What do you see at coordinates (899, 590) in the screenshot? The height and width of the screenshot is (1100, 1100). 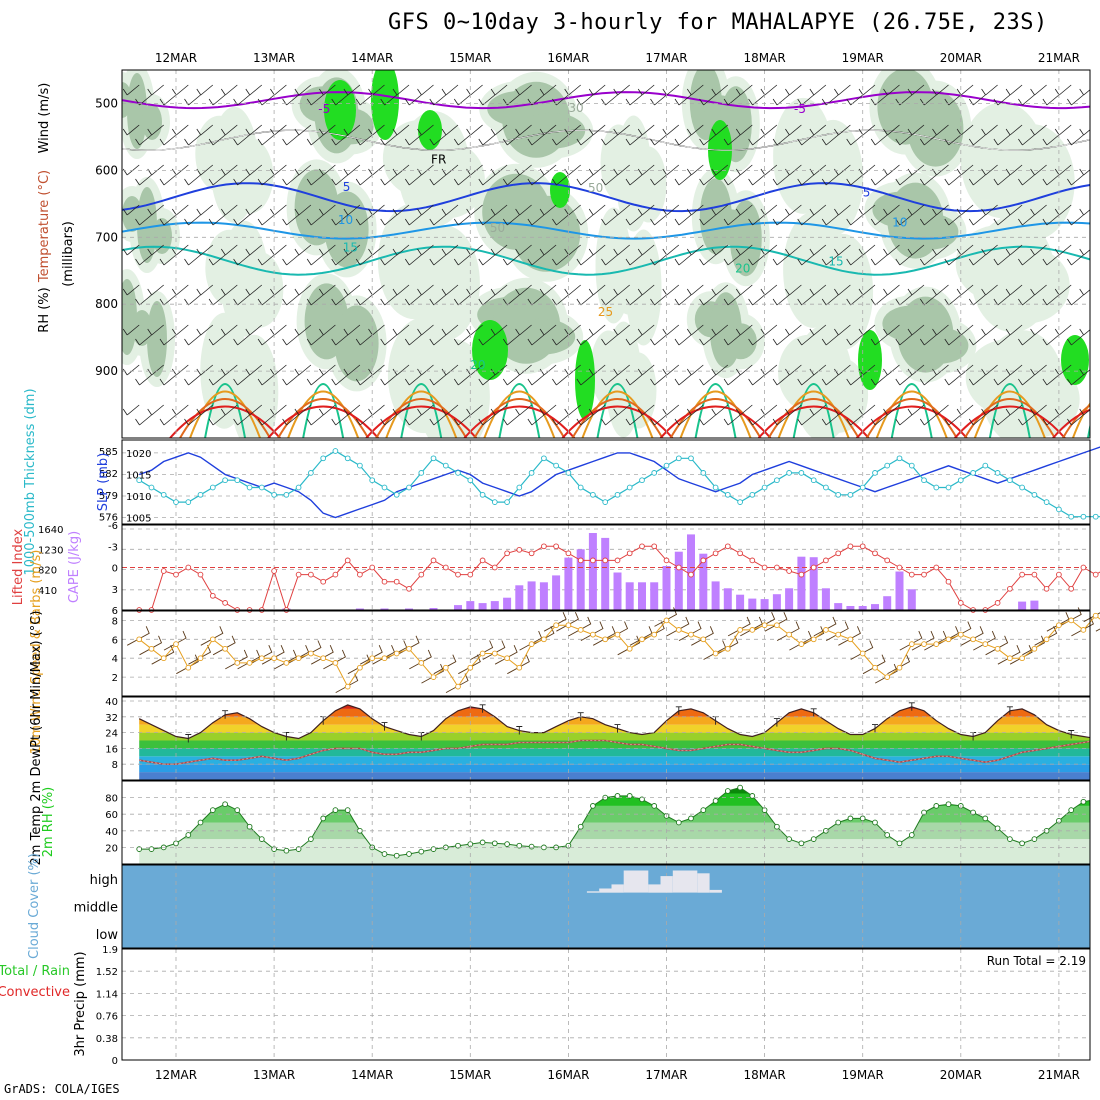 I see `cape-bar` at bounding box center [899, 590].